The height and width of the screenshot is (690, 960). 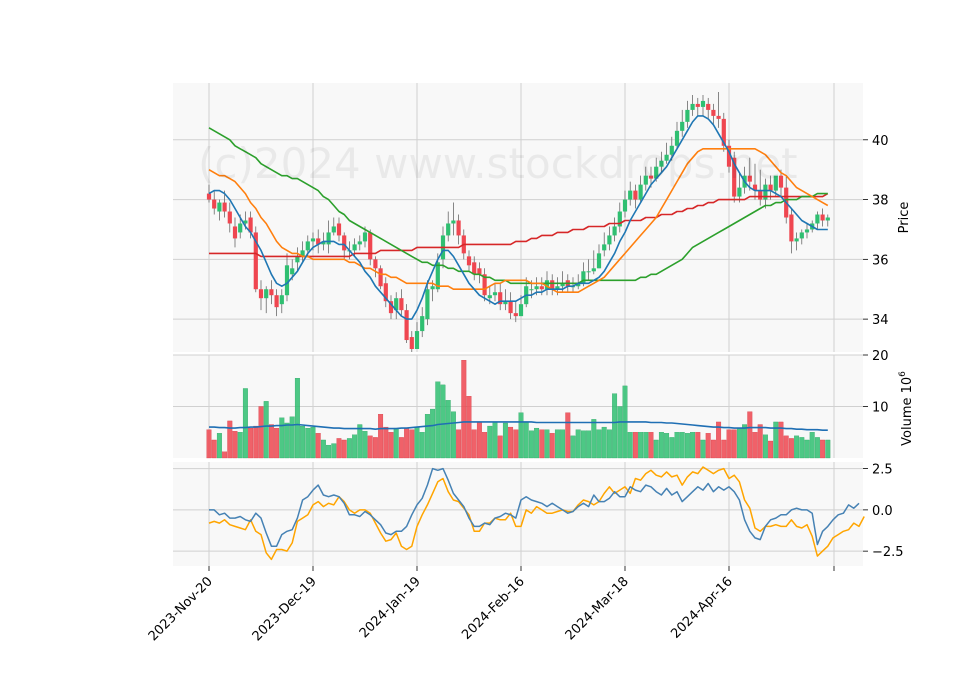 I want to click on x-tick-label: 2023-Dec-19, so click(x=285, y=609).